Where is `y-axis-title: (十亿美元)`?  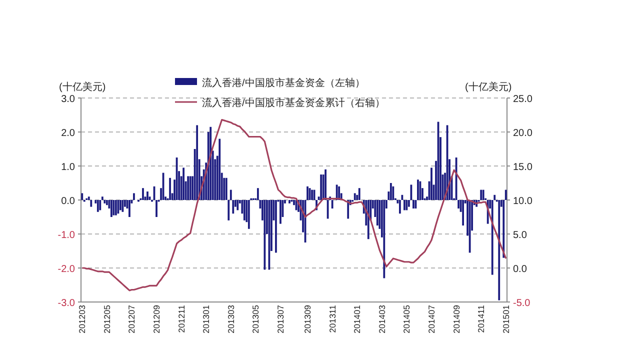 y-axis-title: (十亿美元) is located at coordinates (82, 87).